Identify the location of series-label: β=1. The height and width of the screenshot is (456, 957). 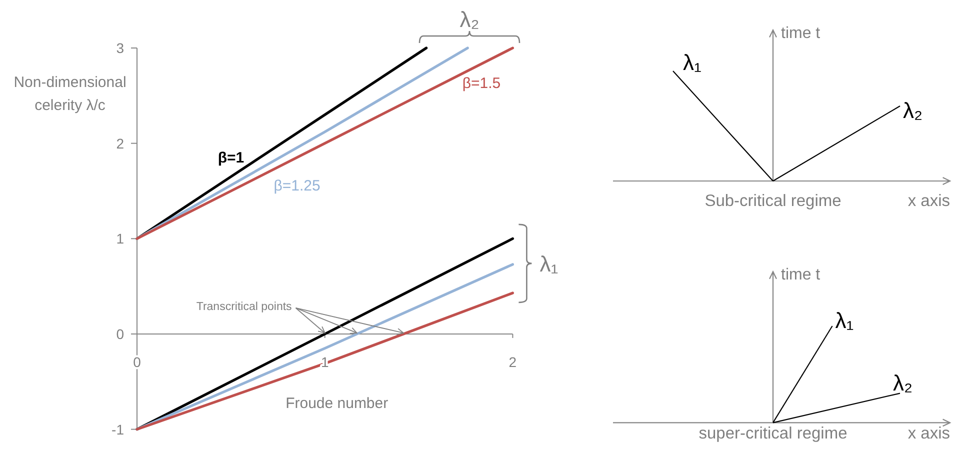
(231, 157).